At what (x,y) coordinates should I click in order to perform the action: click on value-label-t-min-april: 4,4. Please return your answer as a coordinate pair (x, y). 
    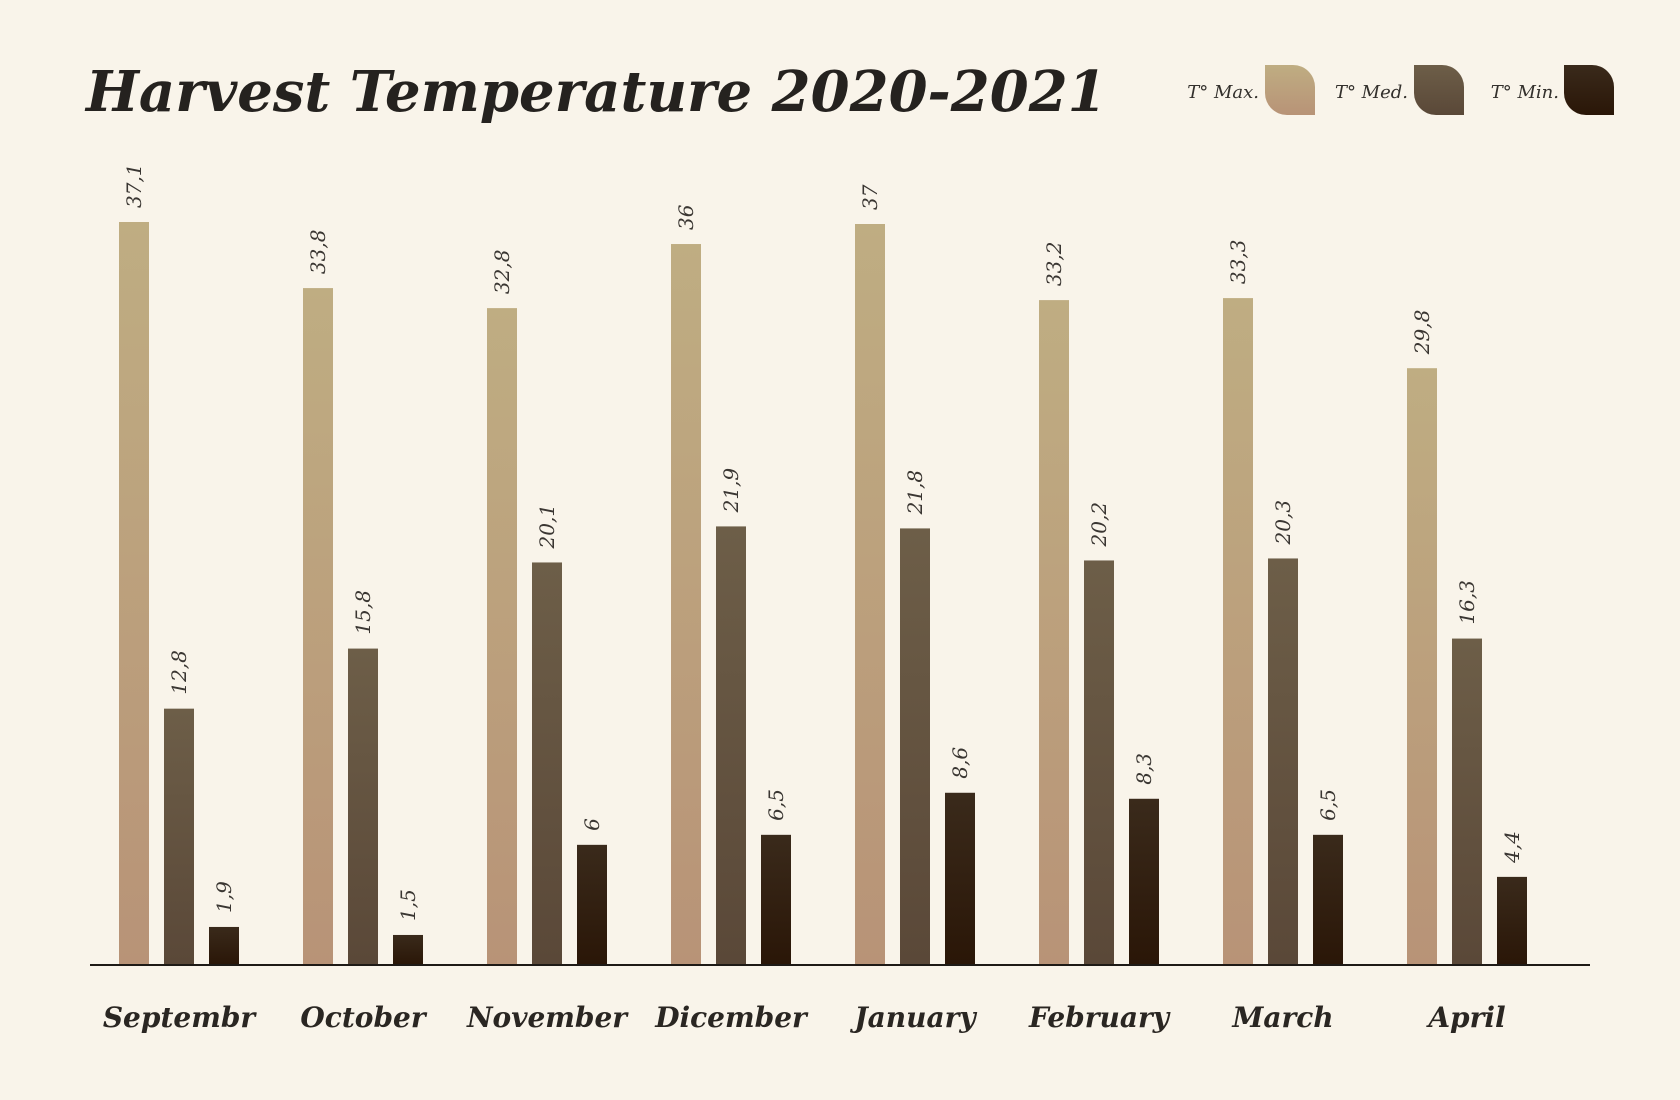
    Looking at the image, I should click on (1512, 847).